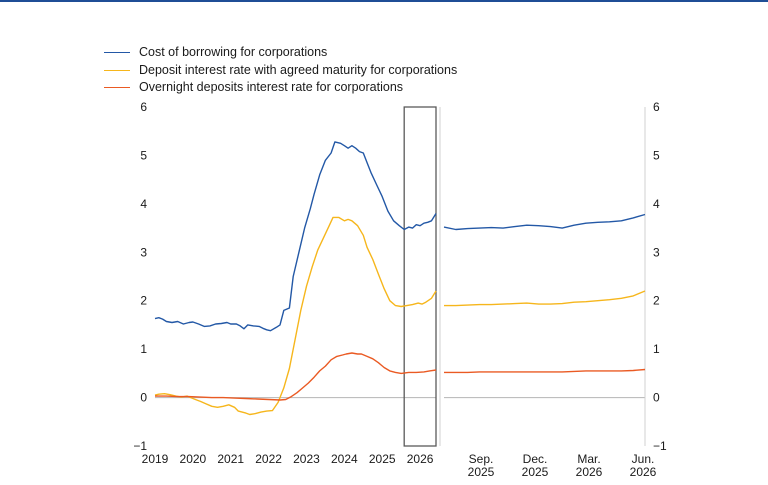 The height and width of the screenshot is (485, 768). I want to click on y-tick-label-left: 6, so click(143, 107).